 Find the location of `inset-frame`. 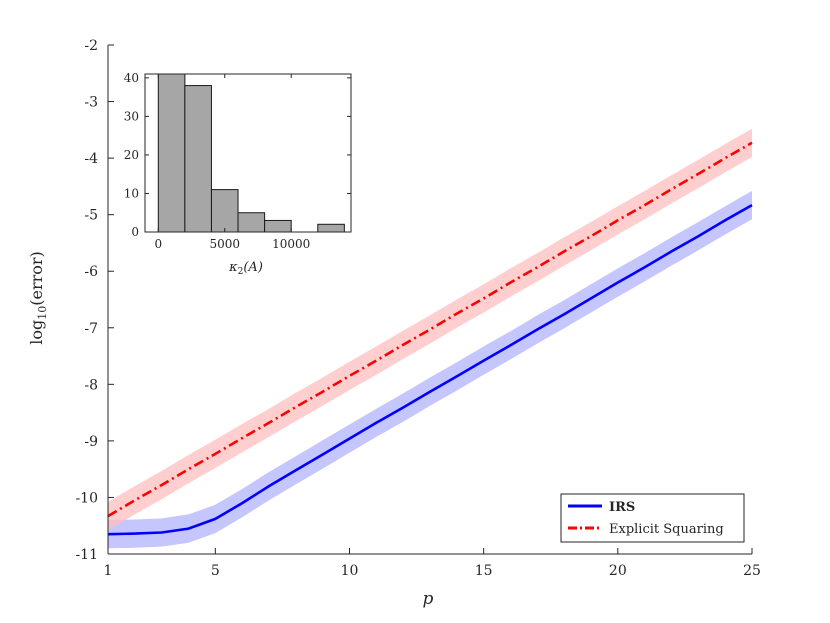

inset-frame is located at coordinates (248, 153).